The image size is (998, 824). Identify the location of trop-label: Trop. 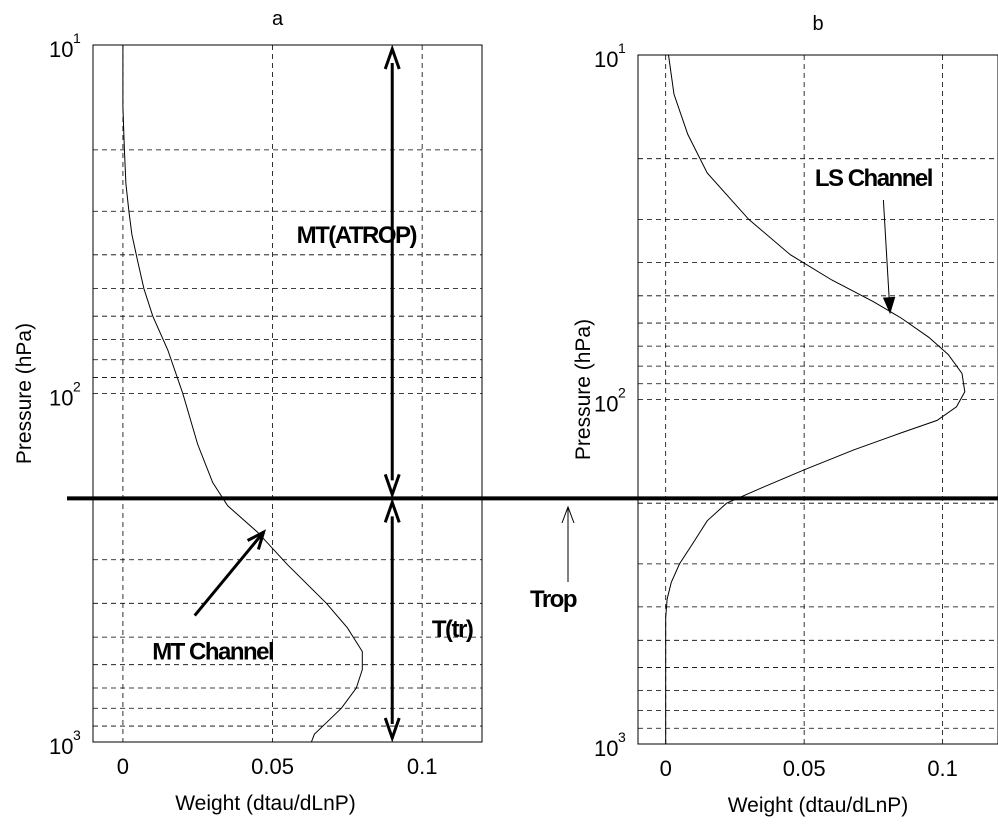
(553, 599).